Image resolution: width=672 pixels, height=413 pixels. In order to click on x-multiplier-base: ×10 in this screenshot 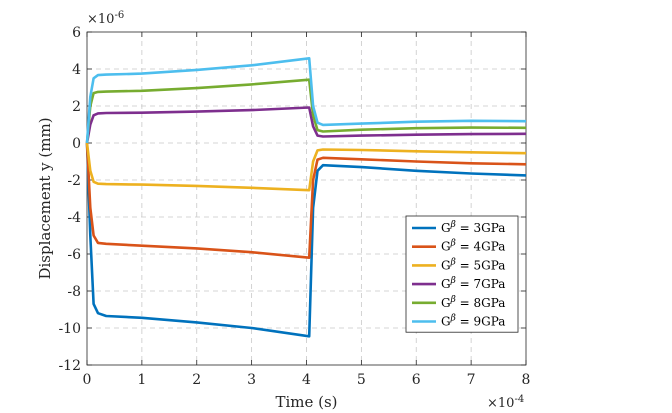, I will do `click(500, 403)`.